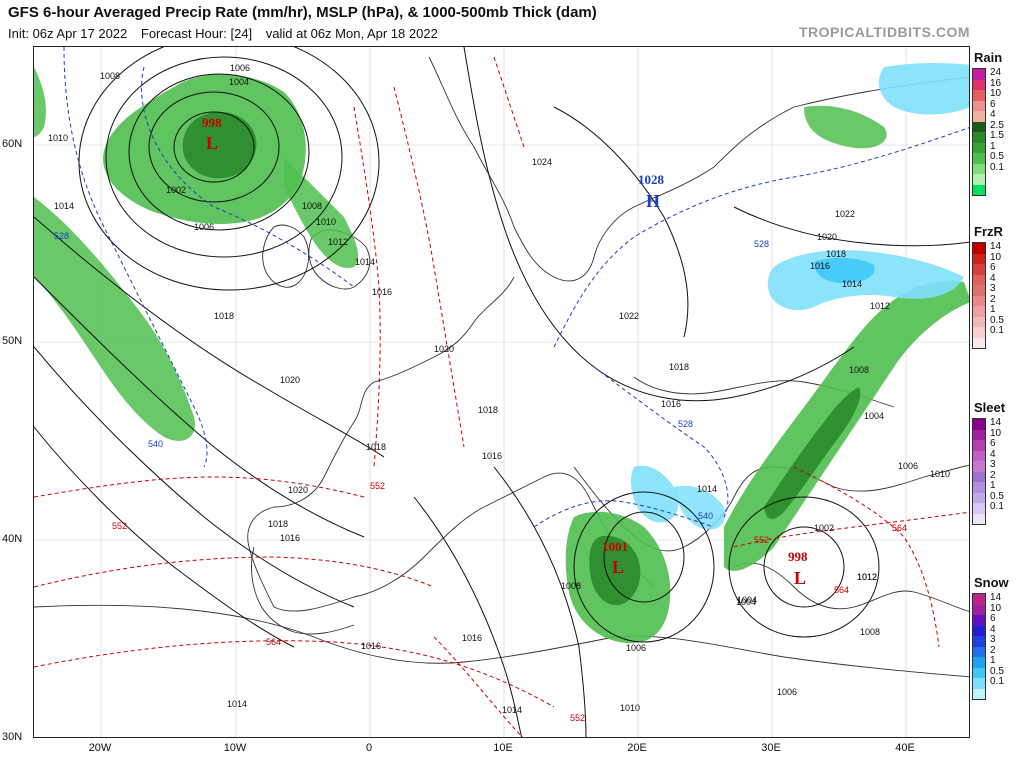  I want to click on legend-title: FrzR, so click(988, 231).